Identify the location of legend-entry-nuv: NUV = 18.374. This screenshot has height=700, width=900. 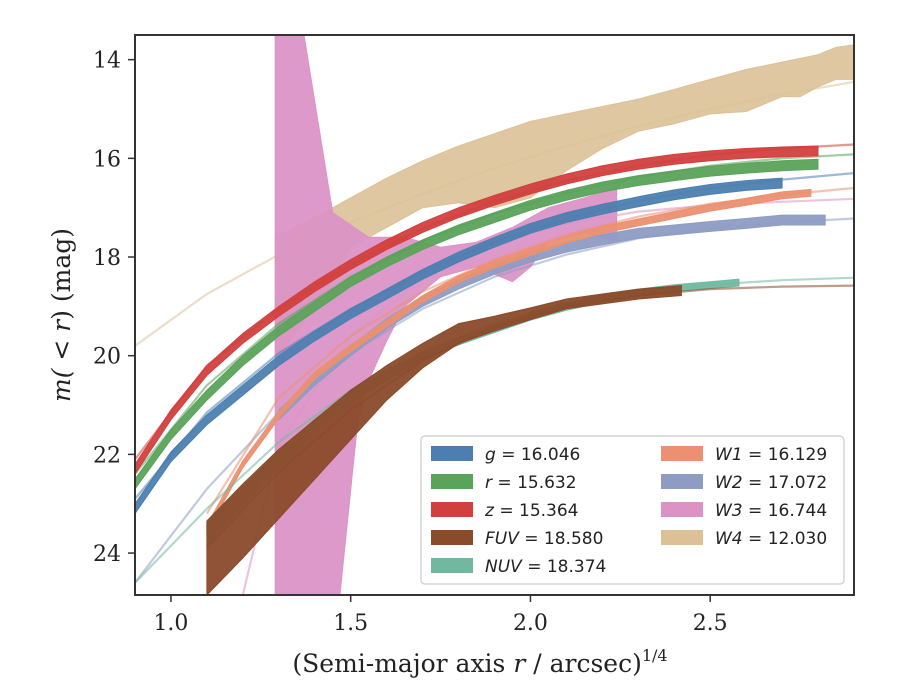
(518, 567).